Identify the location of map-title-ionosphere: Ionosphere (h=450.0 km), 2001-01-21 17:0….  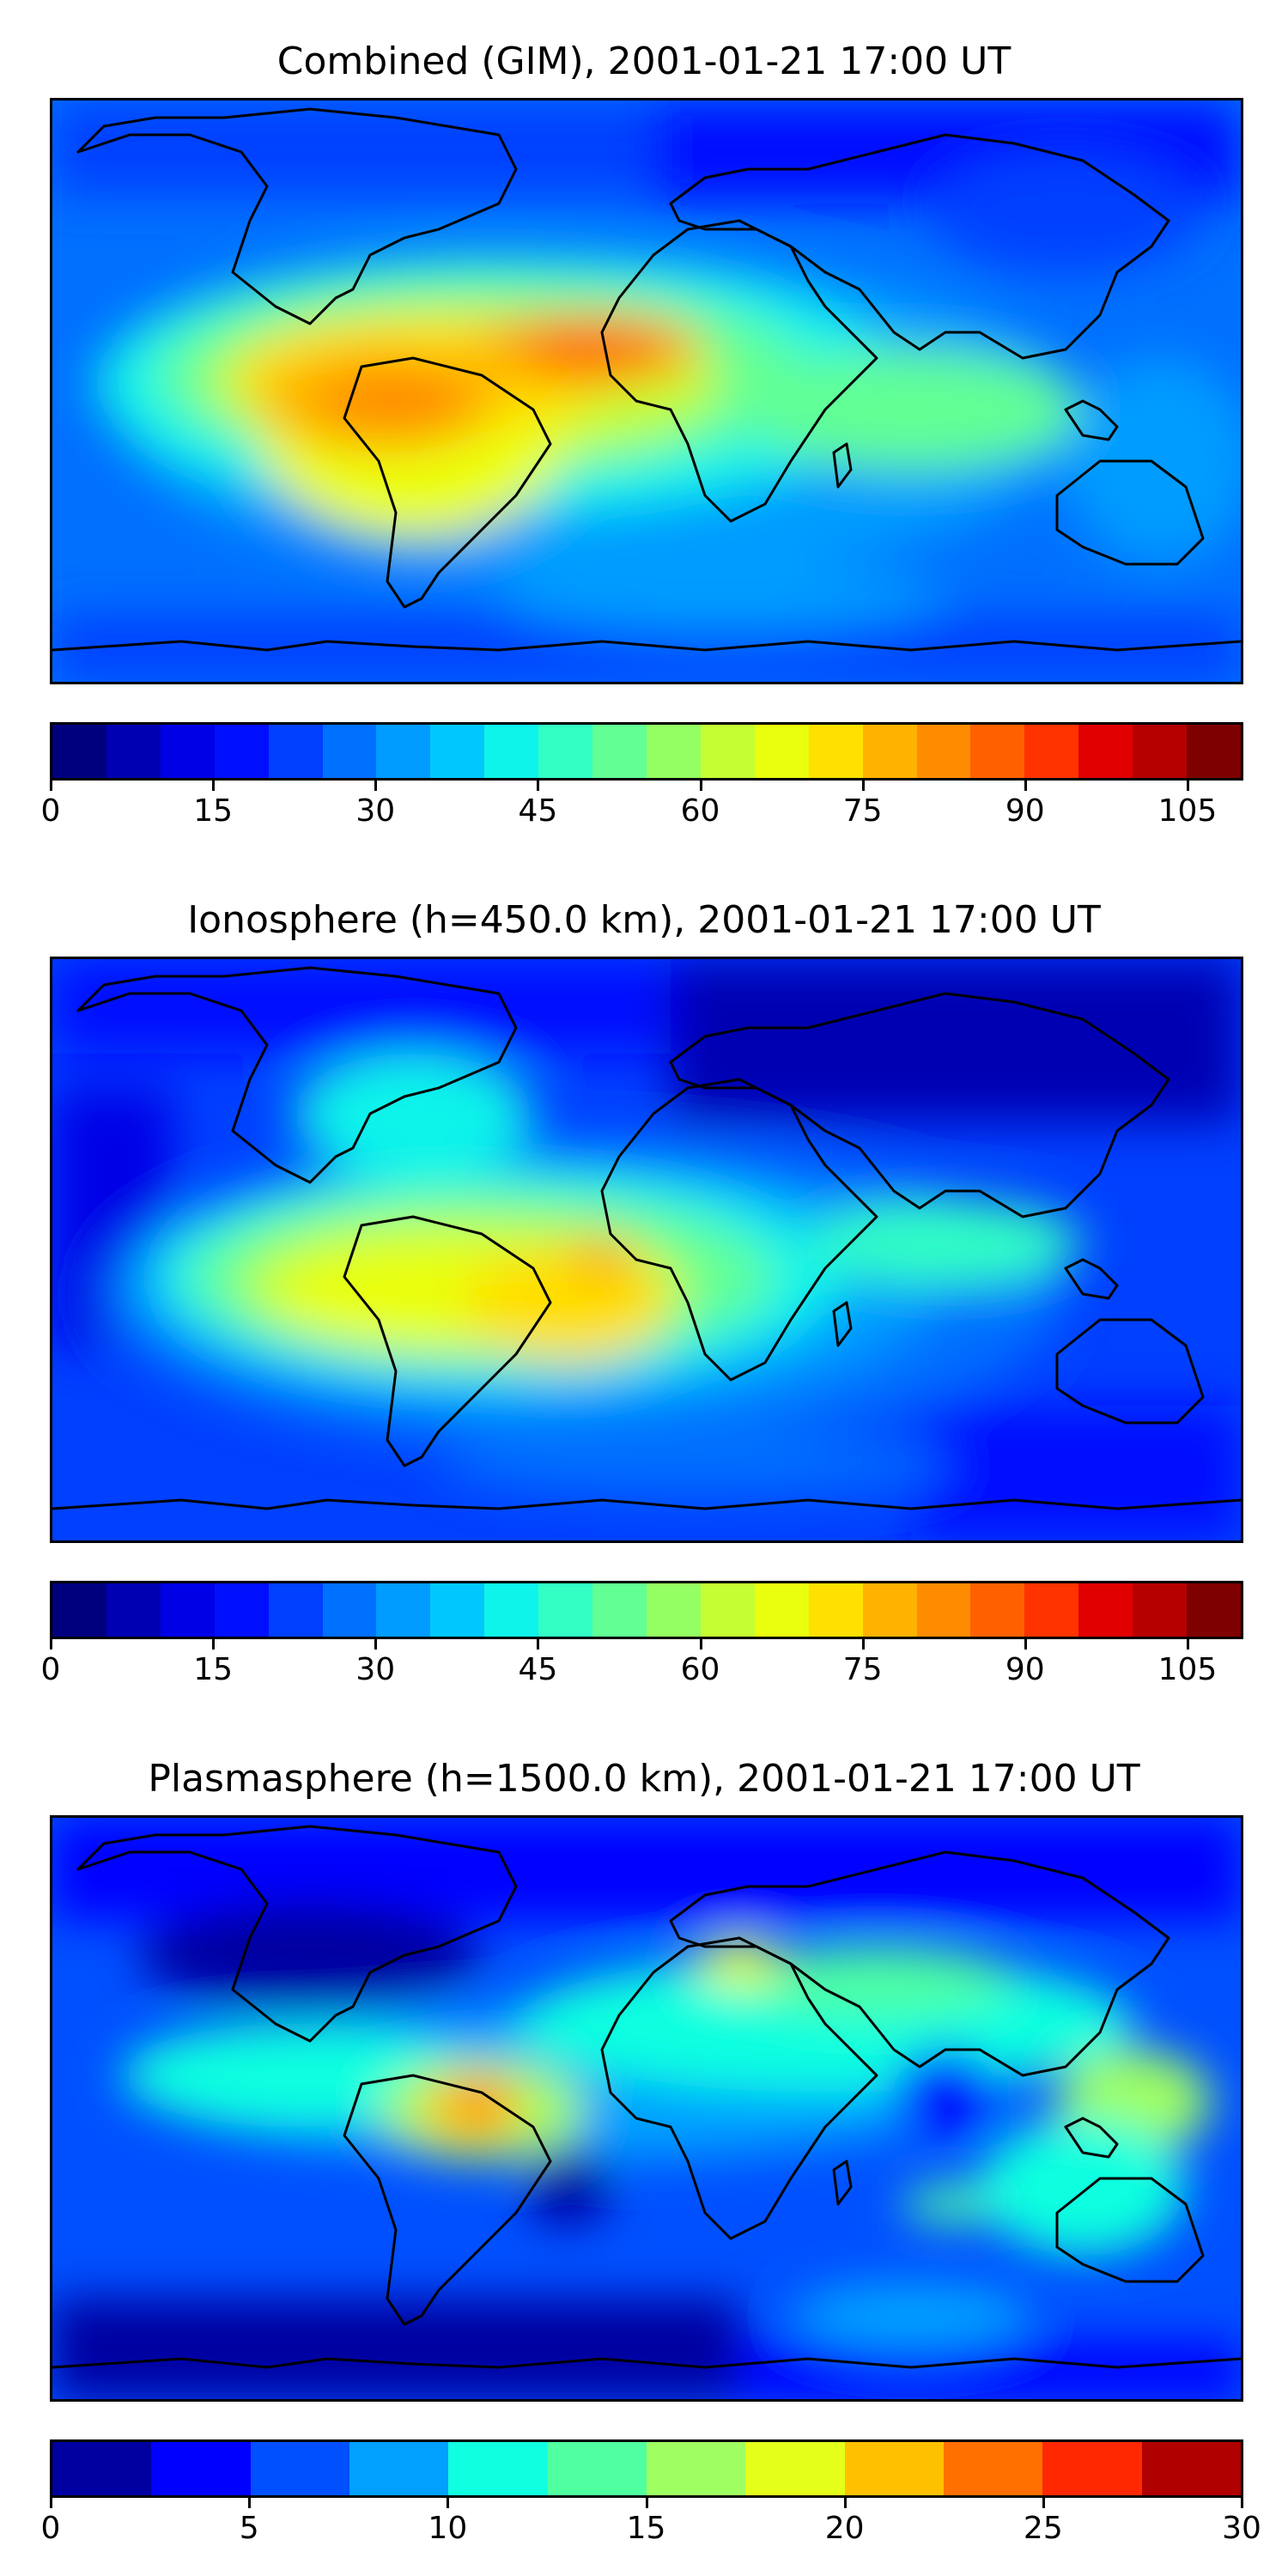
(644, 920).